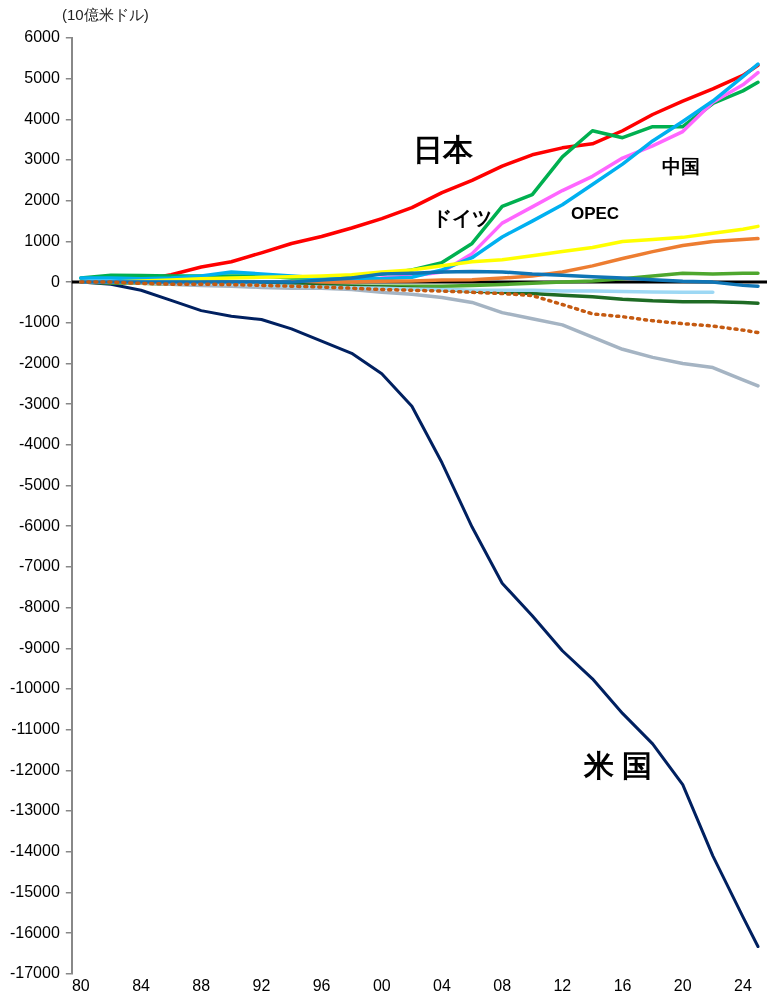 The height and width of the screenshot is (1003, 777). What do you see at coordinates (55, 281) in the screenshot?
I see `y-tick-label: 0` at bounding box center [55, 281].